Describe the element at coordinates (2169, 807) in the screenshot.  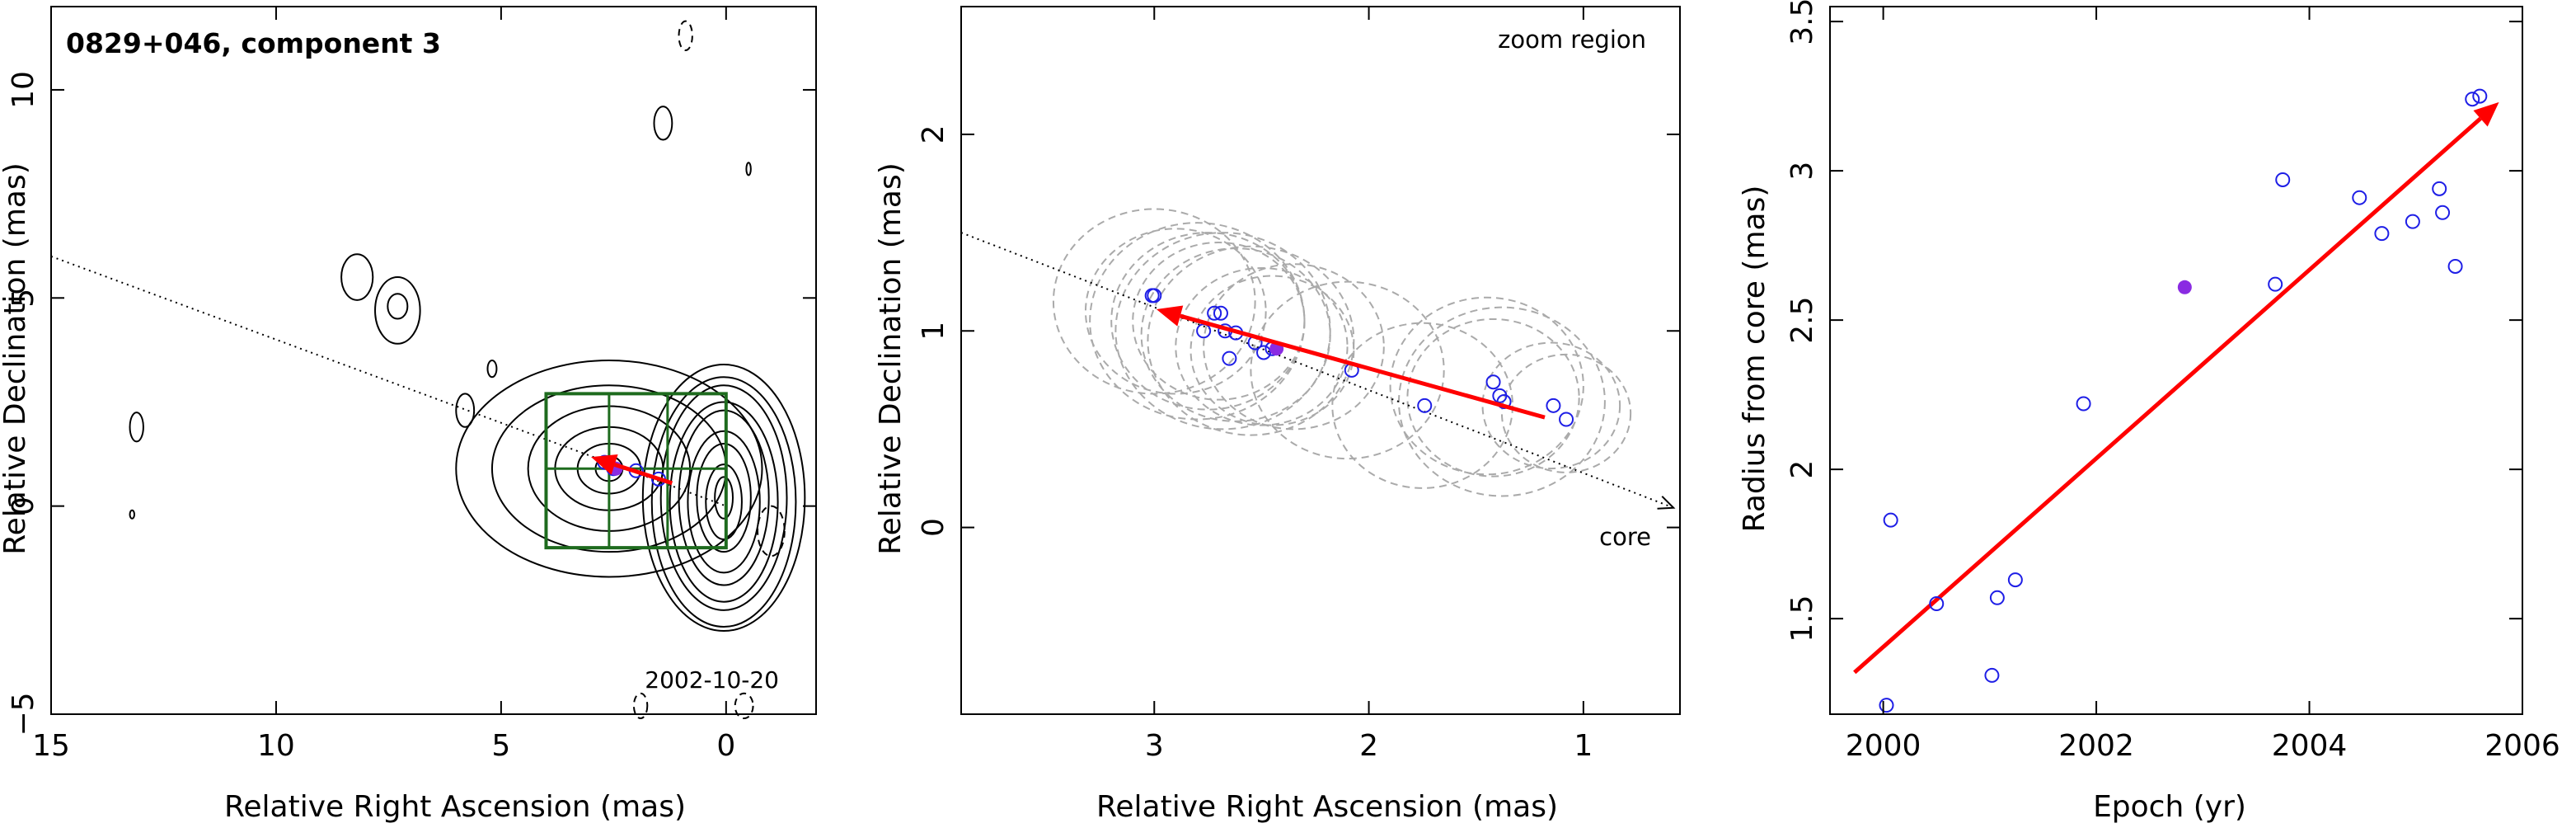
I see `x-axis-label: Epoch (yr)` at that location.